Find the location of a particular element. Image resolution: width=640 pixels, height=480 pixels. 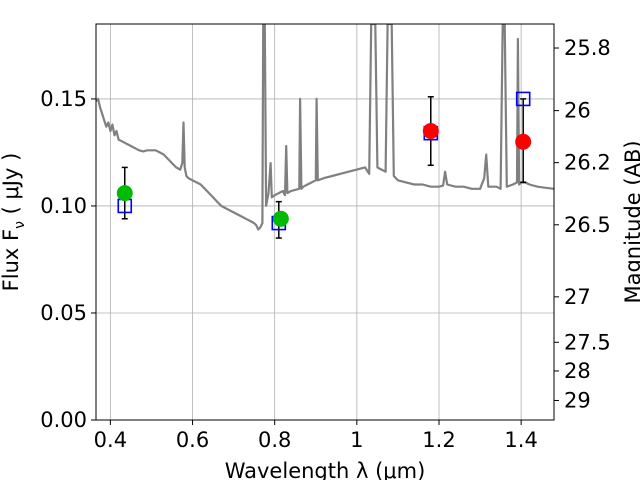

x-axis-ticks: 0.4 0.6 0.8 1 1.2 1.4 is located at coordinates (316, 436).